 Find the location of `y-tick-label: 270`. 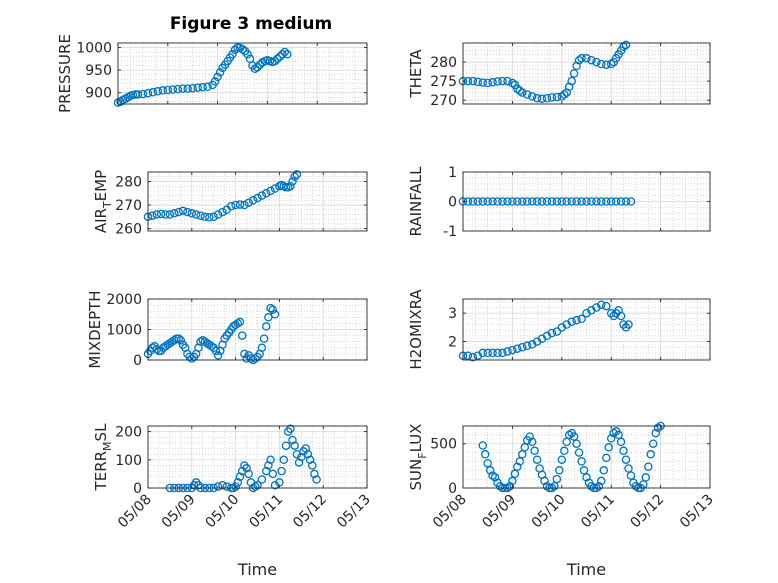

y-tick-label: 270 is located at coordinates (443, 101).